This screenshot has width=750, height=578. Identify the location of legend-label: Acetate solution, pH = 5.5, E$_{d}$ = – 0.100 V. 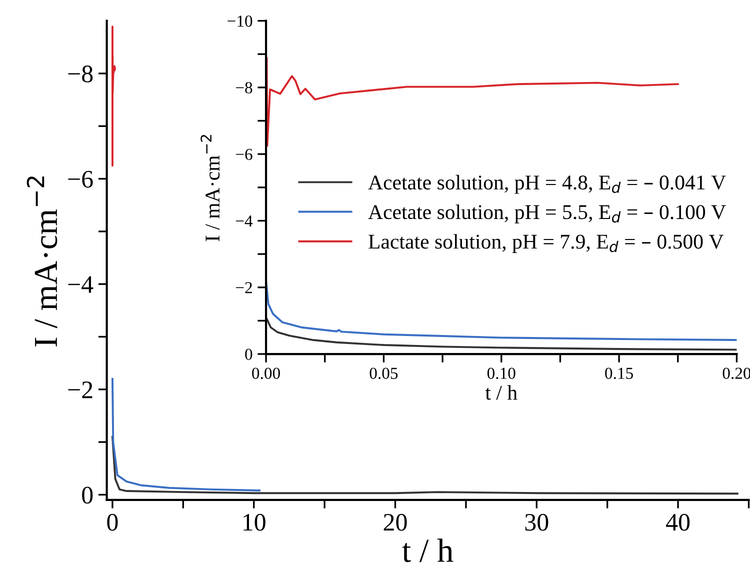
(547, 214).